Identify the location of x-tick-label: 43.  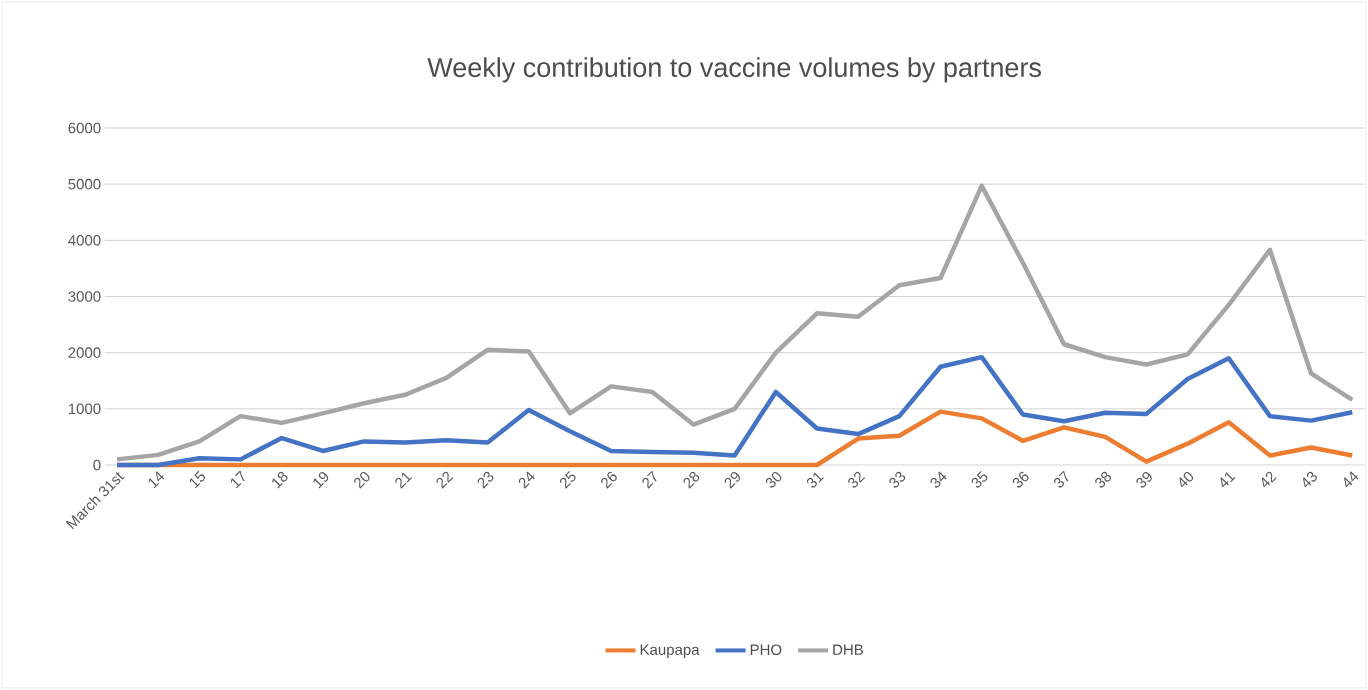
(1309, 479).